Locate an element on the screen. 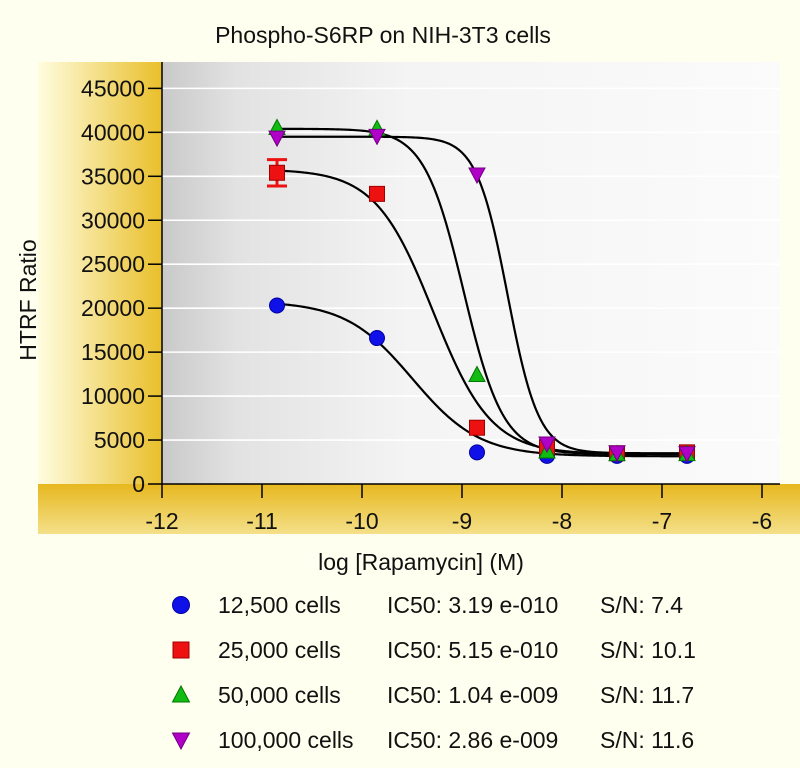 Image resolution: width=800 pixels, height=768 pixels. legend-sn: S/N: 7.4 is located at coordinates (642, 605).